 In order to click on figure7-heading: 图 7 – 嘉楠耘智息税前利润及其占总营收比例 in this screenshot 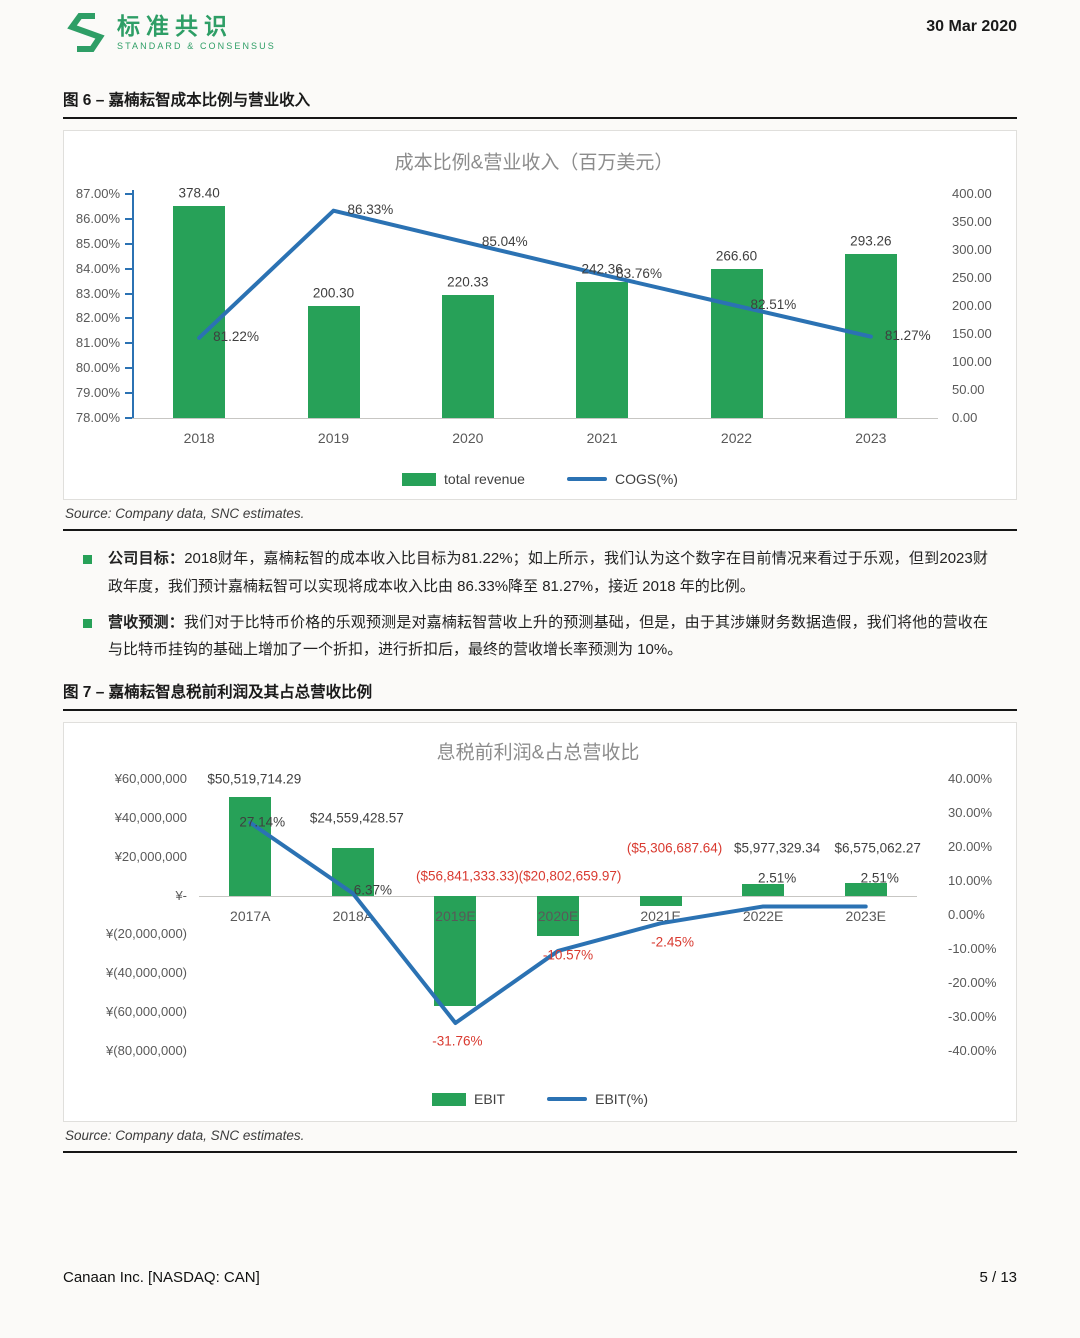, I will do `click(540, 695)`.